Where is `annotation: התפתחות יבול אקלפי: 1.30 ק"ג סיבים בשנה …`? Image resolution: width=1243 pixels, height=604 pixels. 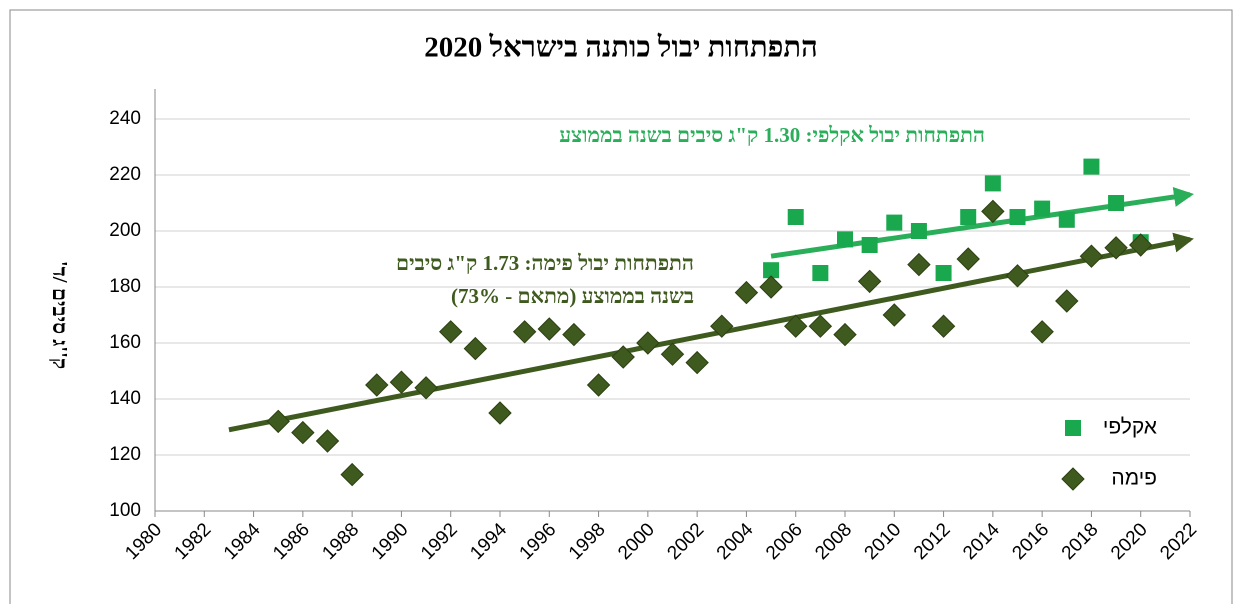
annotation: התפתחות יבול אקלפי: 1.30 ק"ג סיבים בשנה … is located at coordinates (772, 135).